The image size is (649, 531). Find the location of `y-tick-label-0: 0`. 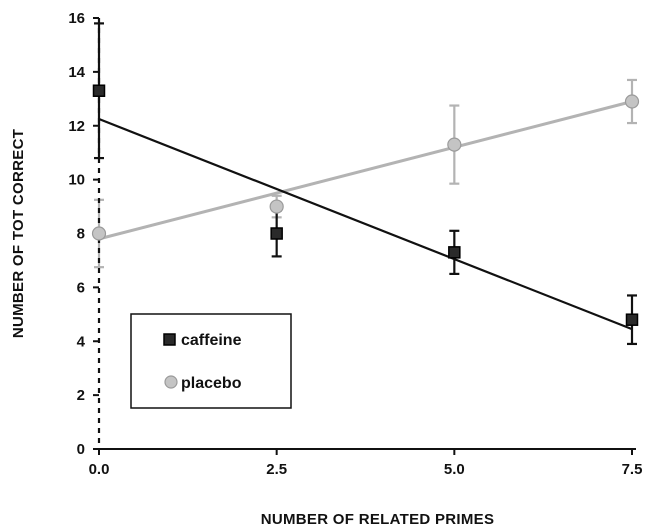

y-tick-label-0: 0 is located at coordinates (81, 449).